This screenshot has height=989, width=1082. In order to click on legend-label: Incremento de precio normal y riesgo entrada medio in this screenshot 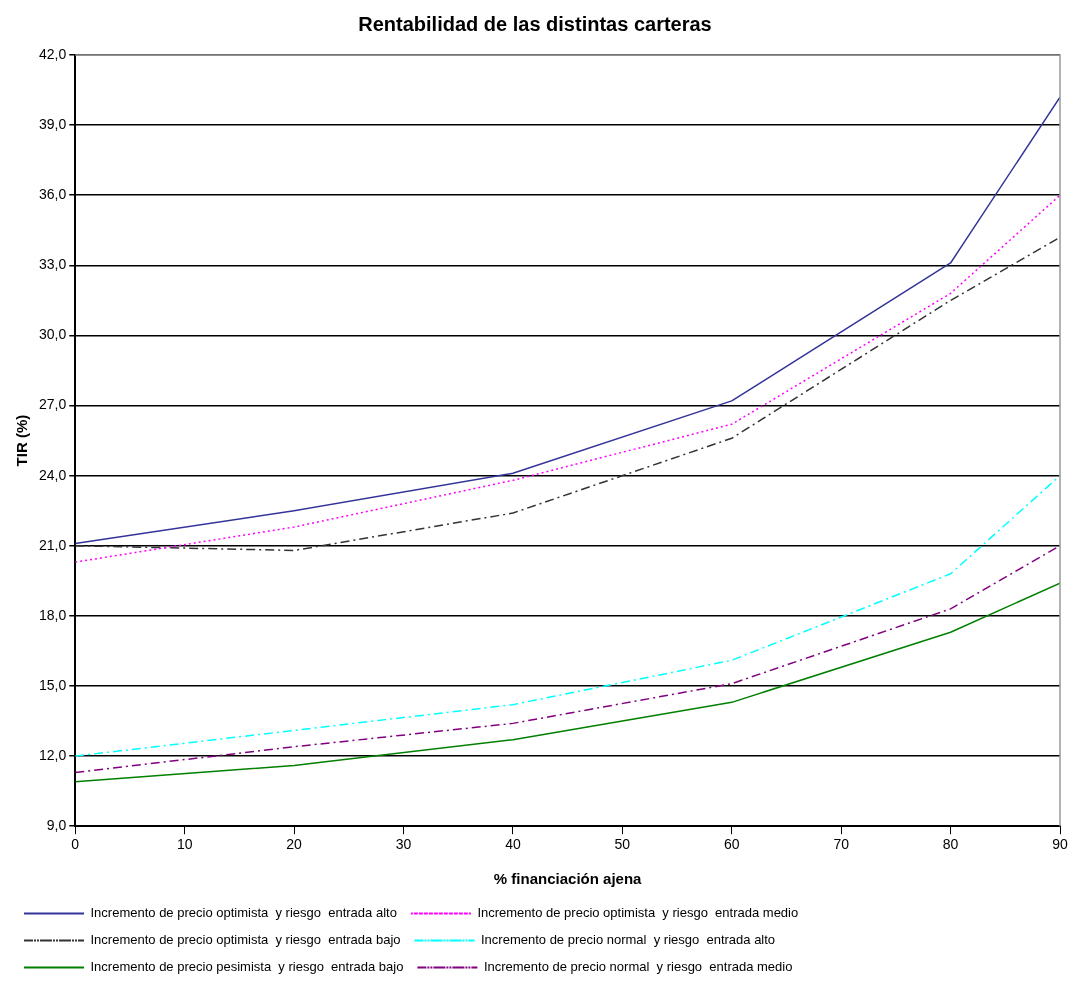, I will do `click(638, 967)`.